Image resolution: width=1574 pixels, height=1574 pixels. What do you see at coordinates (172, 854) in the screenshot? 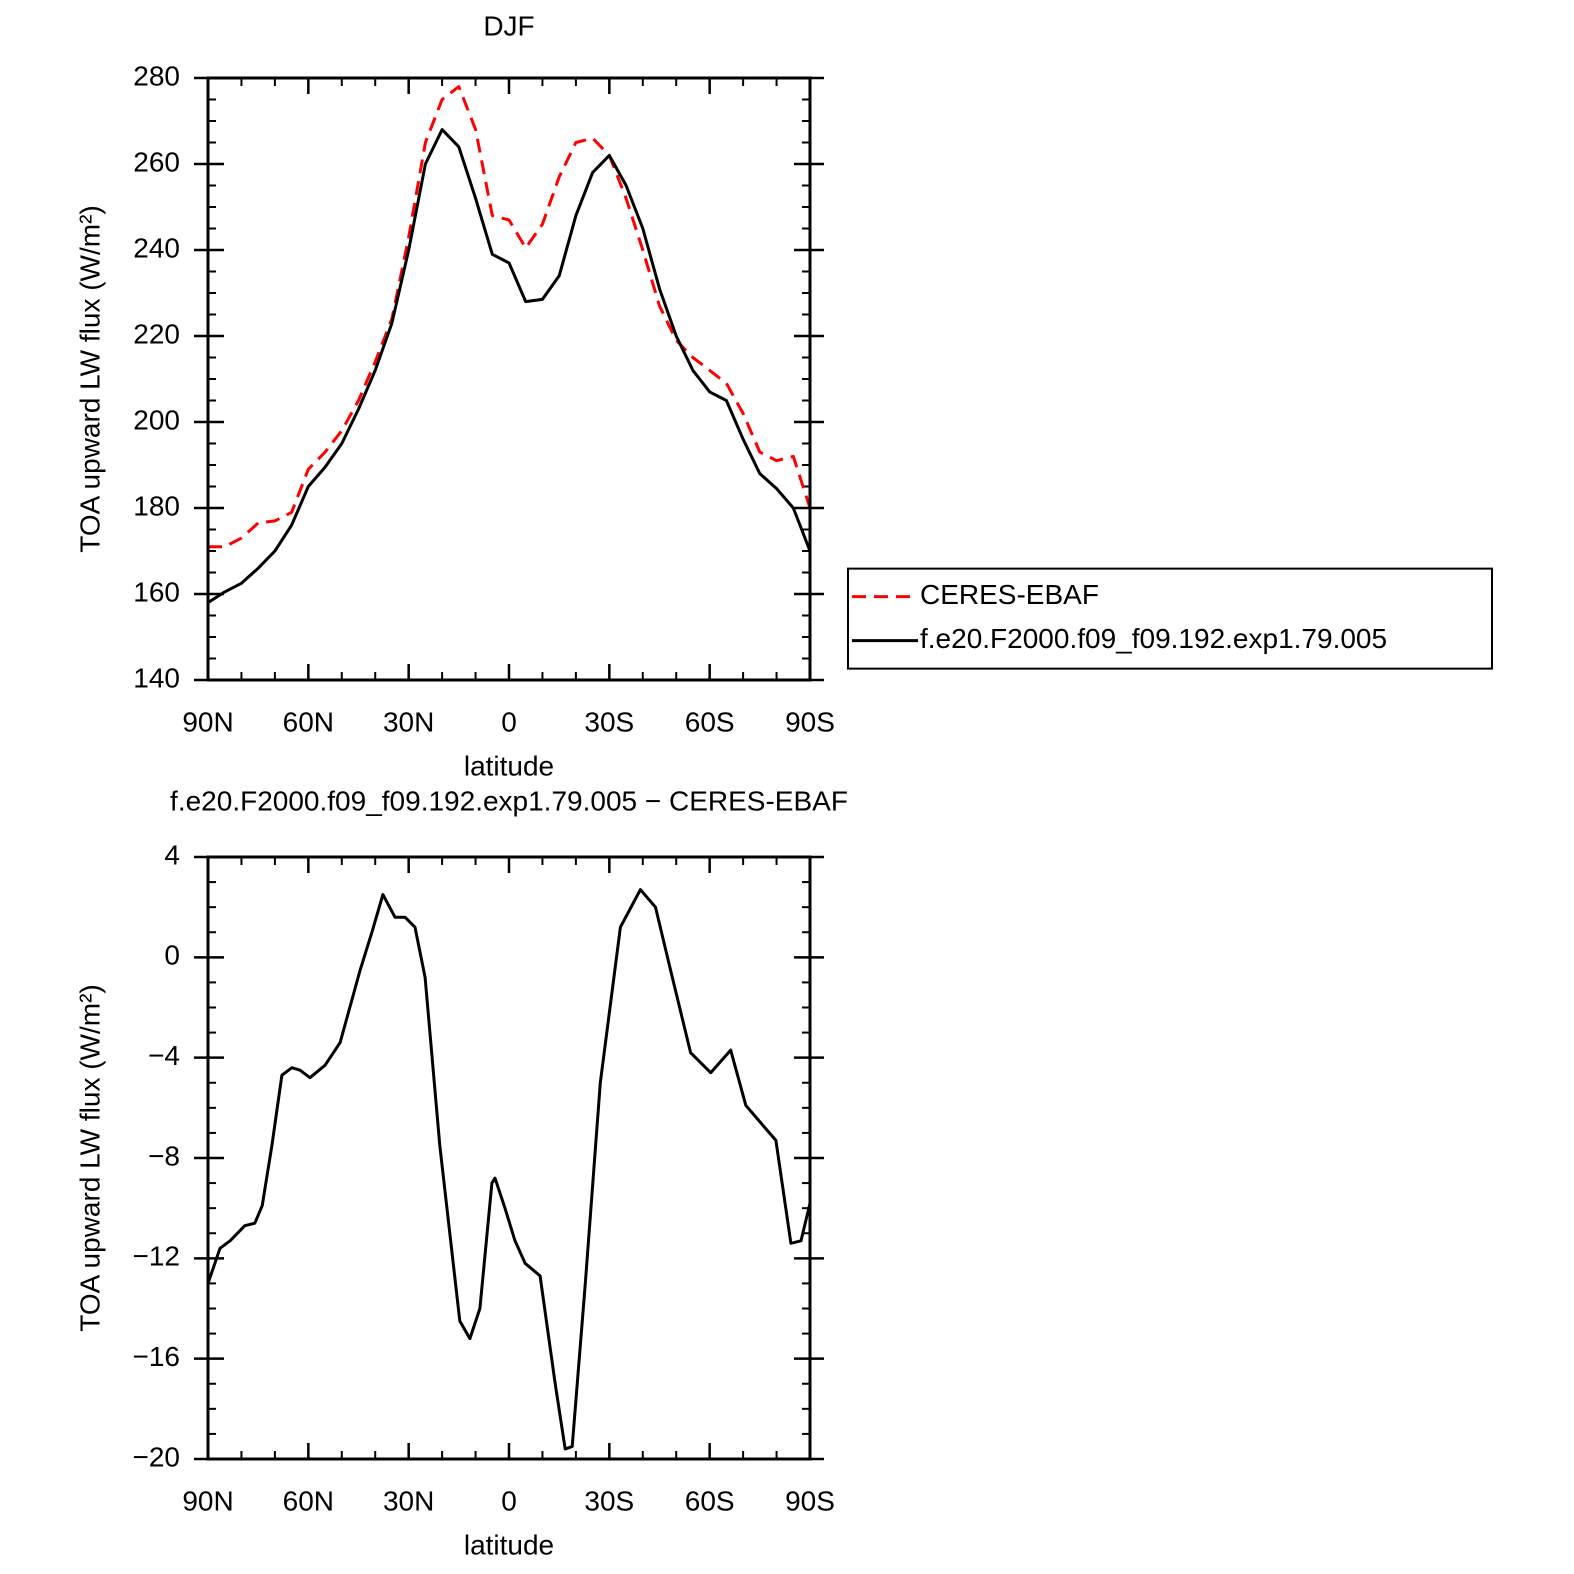
I see `y-tick-label: 4` at bounding box center [172, 854].